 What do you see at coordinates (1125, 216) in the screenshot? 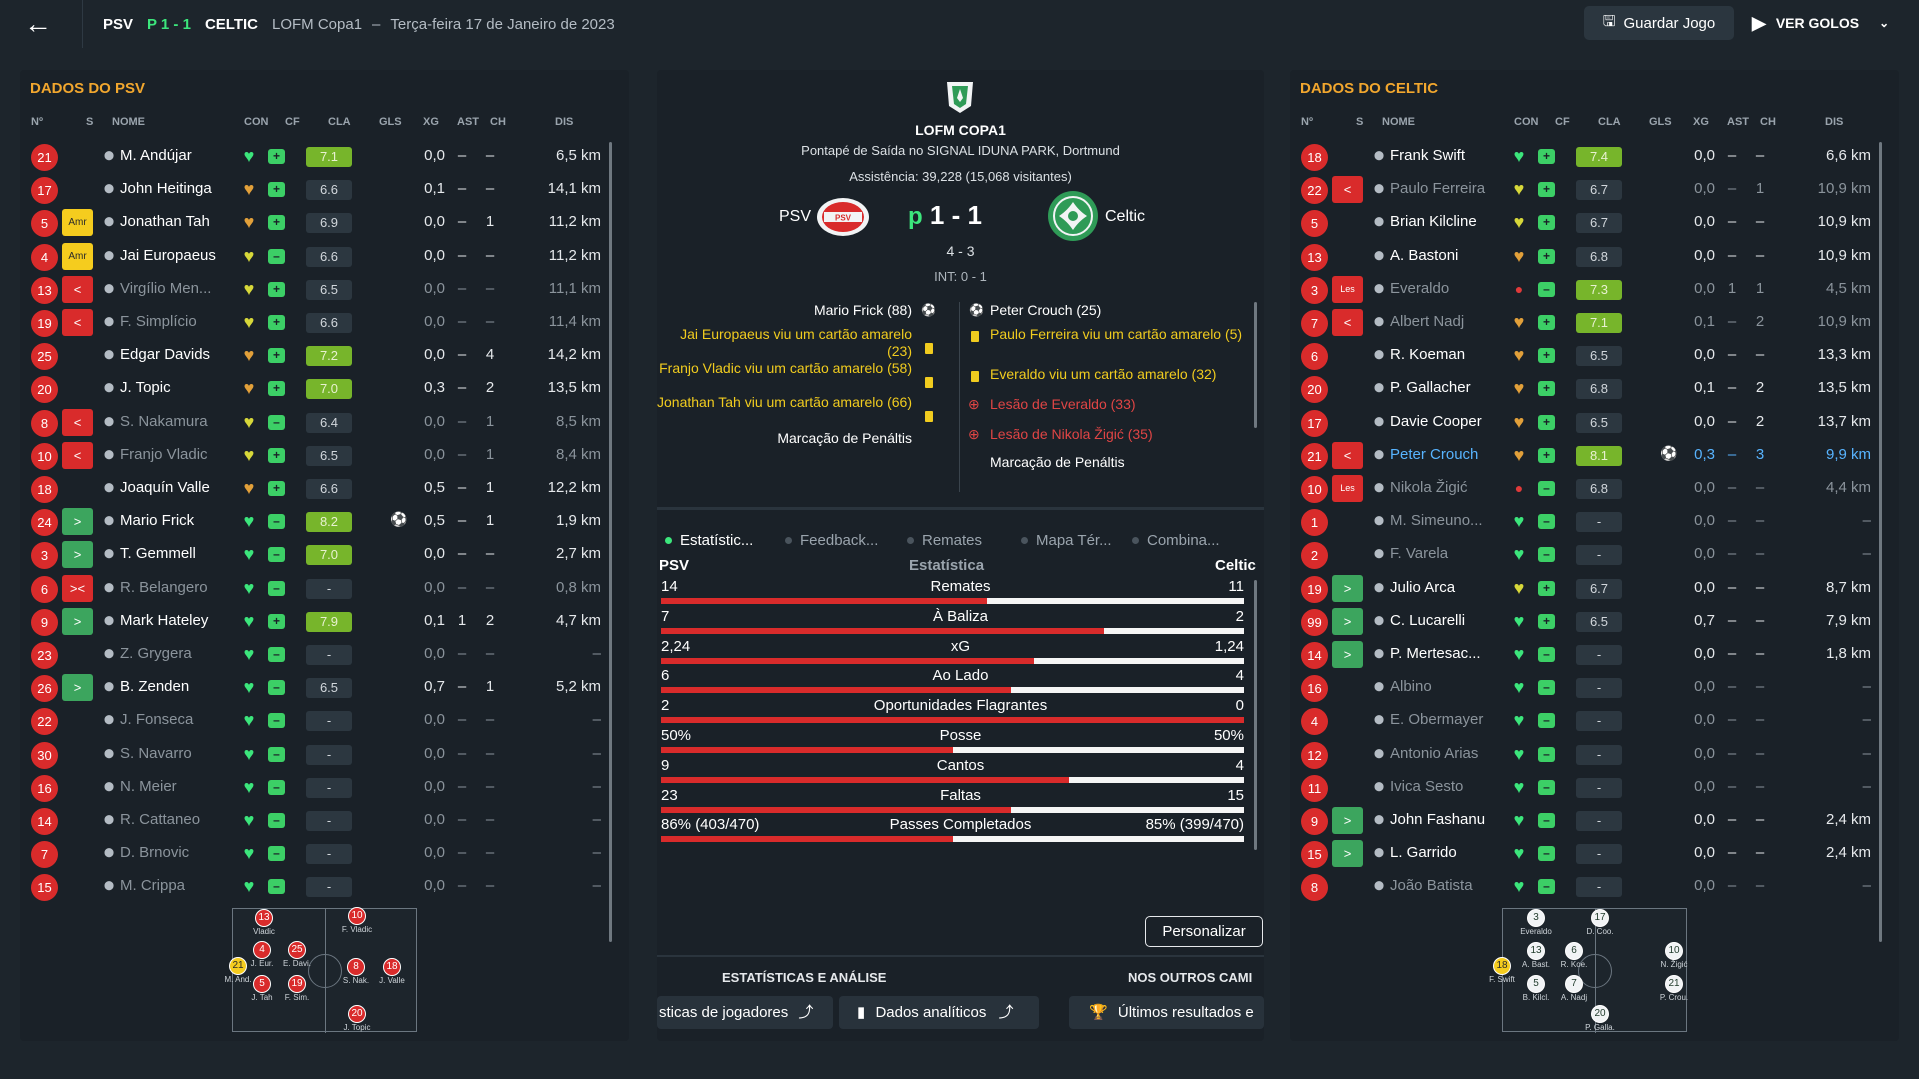
I see `away-team-name: Celtic` at bounding box center [1125, 216].